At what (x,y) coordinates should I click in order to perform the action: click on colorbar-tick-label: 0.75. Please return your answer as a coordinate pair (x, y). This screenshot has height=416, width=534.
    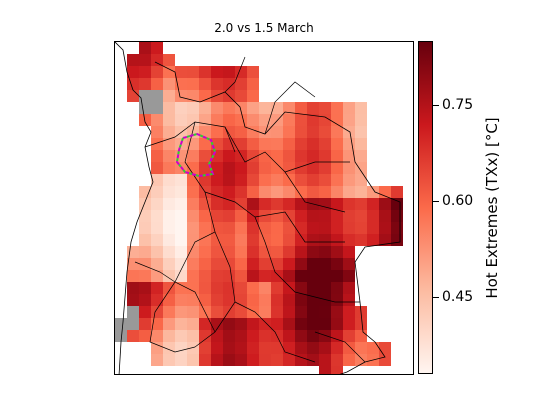
    Looking at the image, I should click on (458, 105).